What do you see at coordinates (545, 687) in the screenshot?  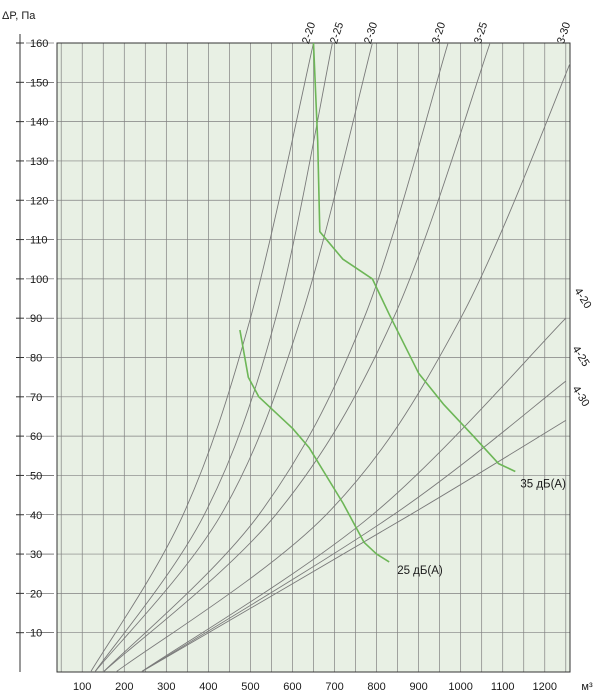 I see `x-tick-label: 1200` at bounding box center [545, 687].